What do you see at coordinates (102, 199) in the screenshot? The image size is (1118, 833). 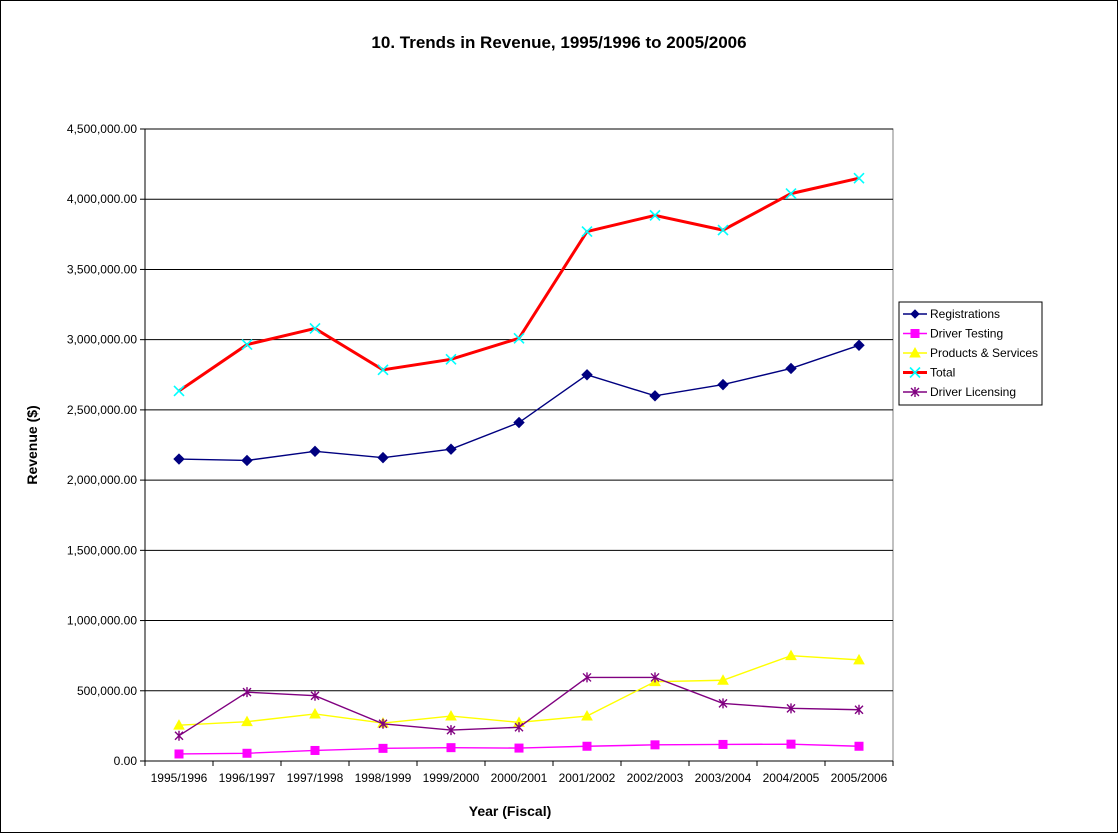 I see `y-tick-label: 4,000,000.00` at bounding box center [102, 199].